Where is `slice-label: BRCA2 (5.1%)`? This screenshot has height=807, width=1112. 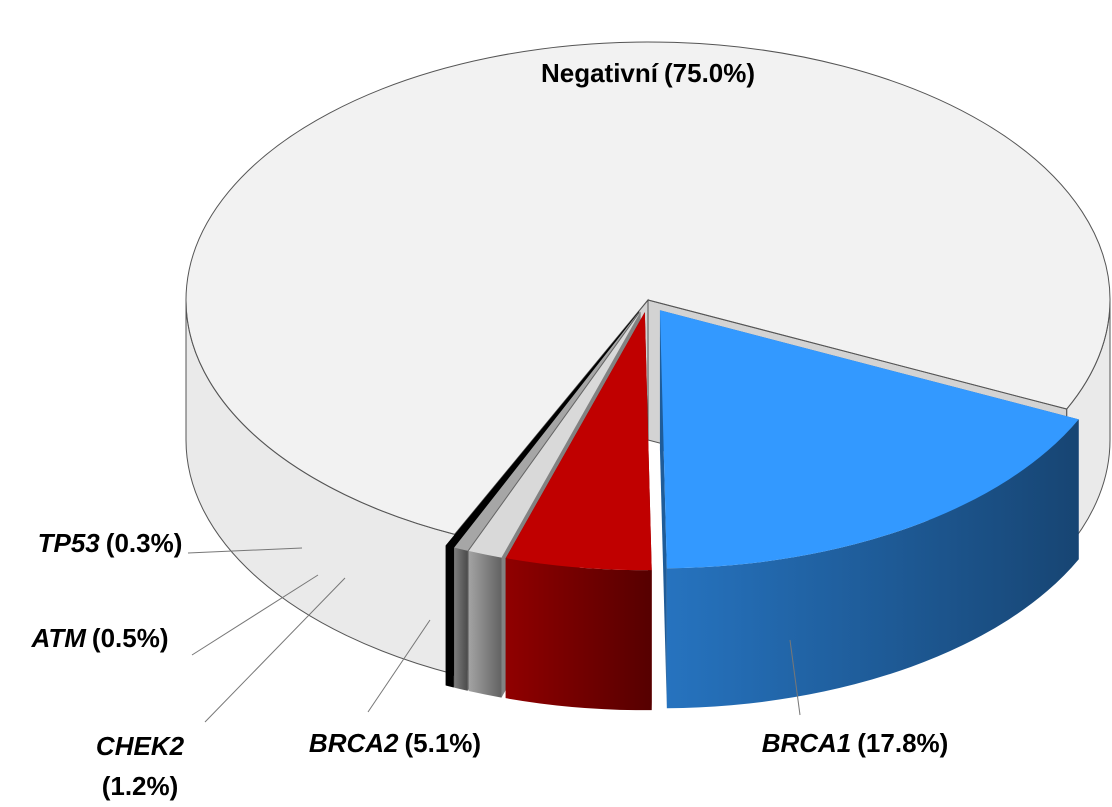 slice-label: BRCA2 (5.1%) is located at coordinates (395, 743).